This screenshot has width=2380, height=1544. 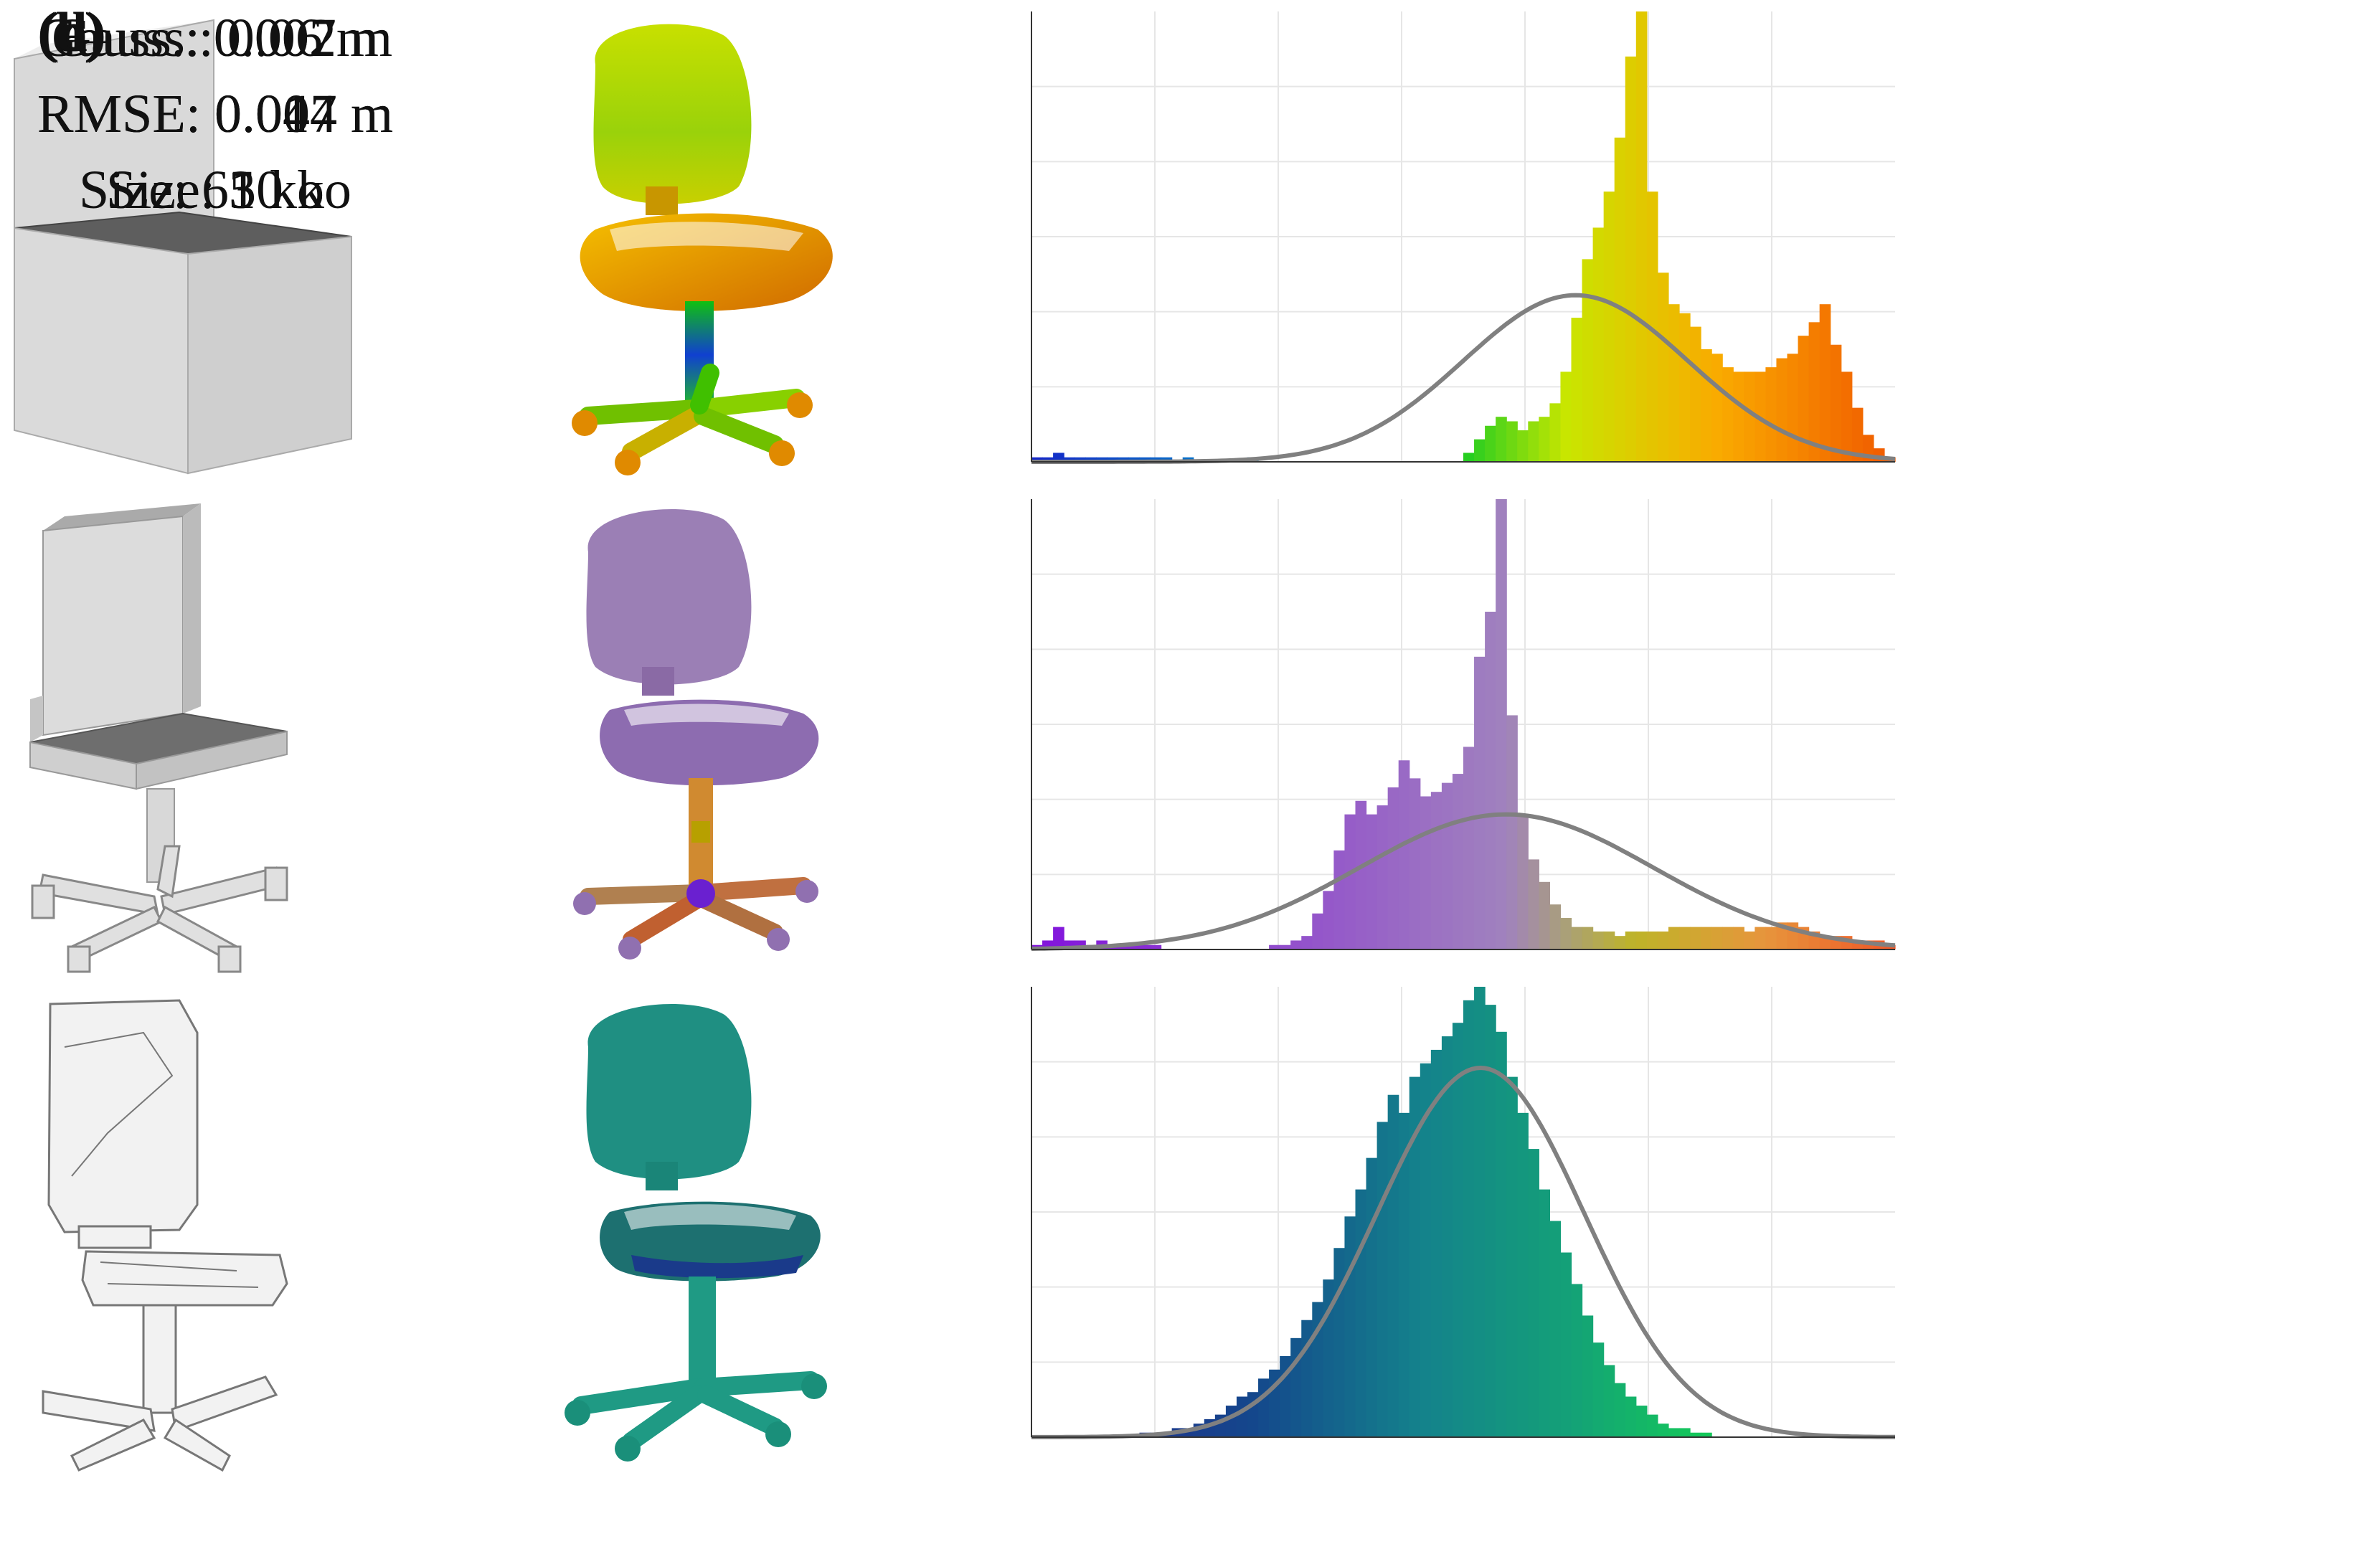 I want to click on point-cloud-teal-chair, so click(x=696, y=1233).